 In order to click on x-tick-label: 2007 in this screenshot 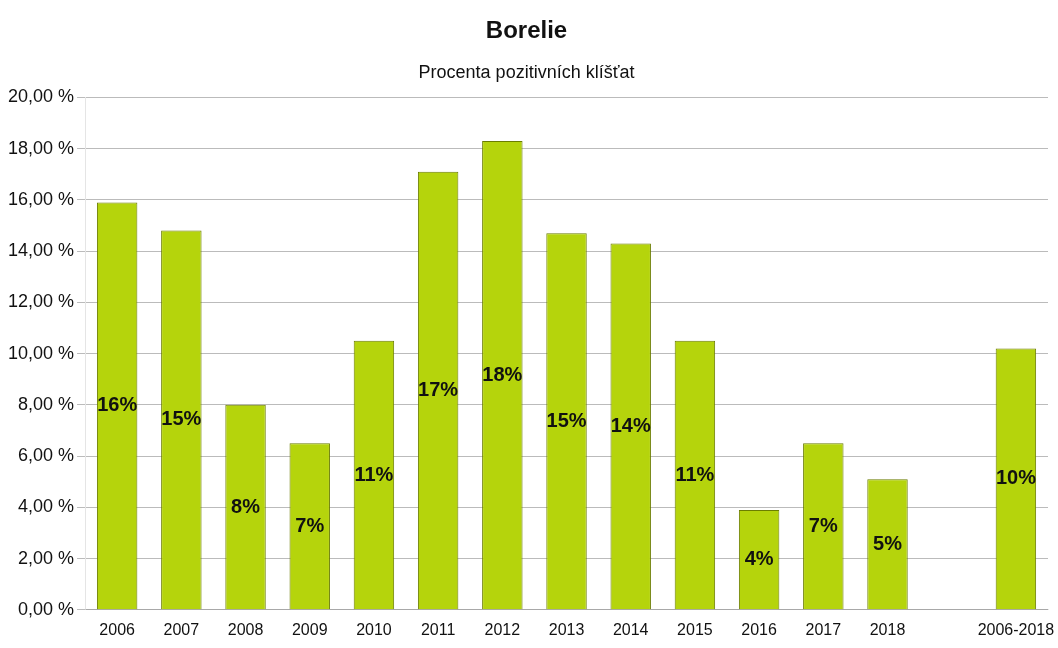, I will do `click(181, 629)`.